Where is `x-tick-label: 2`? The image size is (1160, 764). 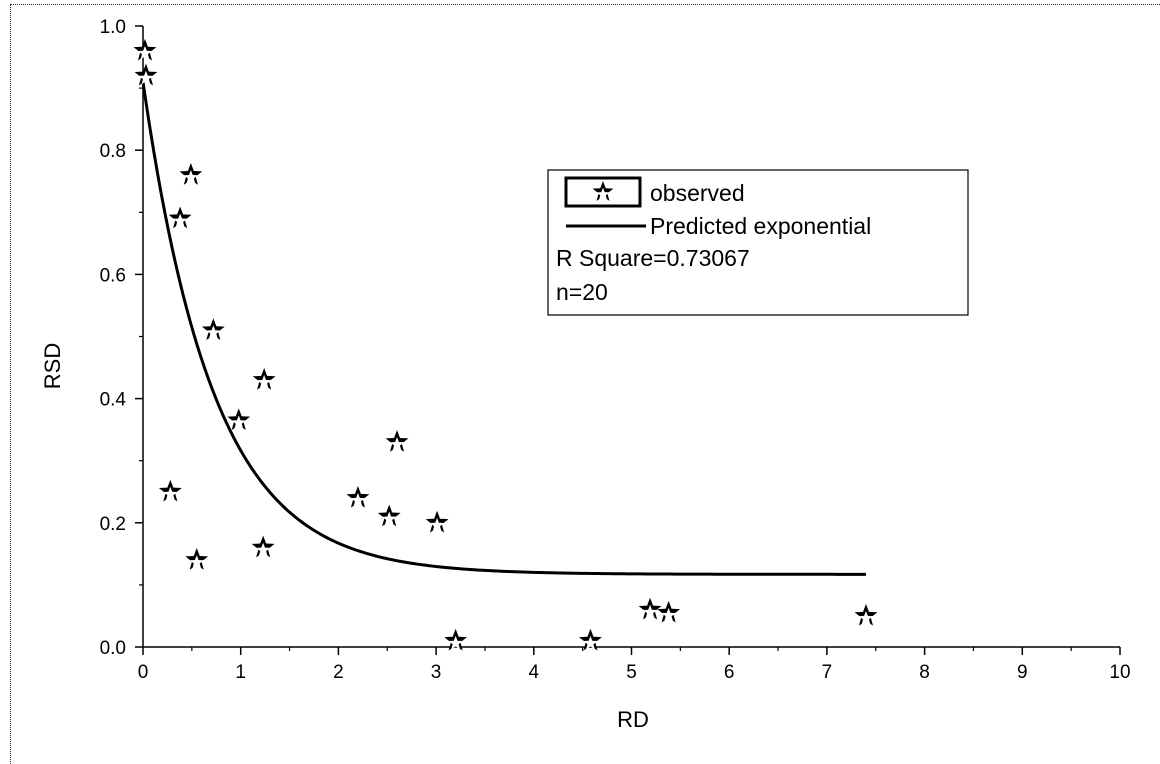 x-tick-label: 2 is located at coordinates (338, 672).